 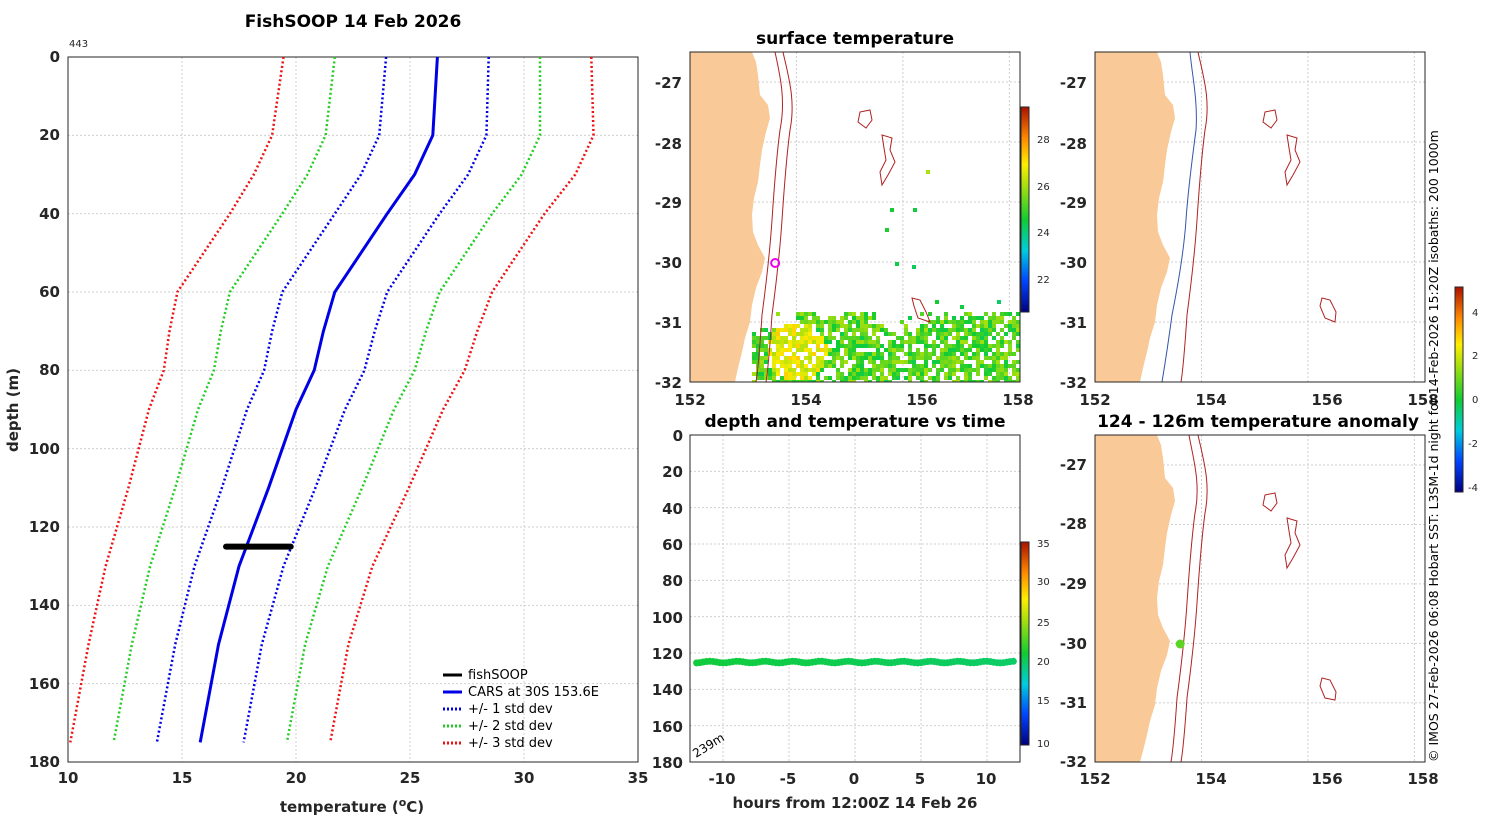 I want to click on profile-xtick-label: 35, so click(x=638, y=778).